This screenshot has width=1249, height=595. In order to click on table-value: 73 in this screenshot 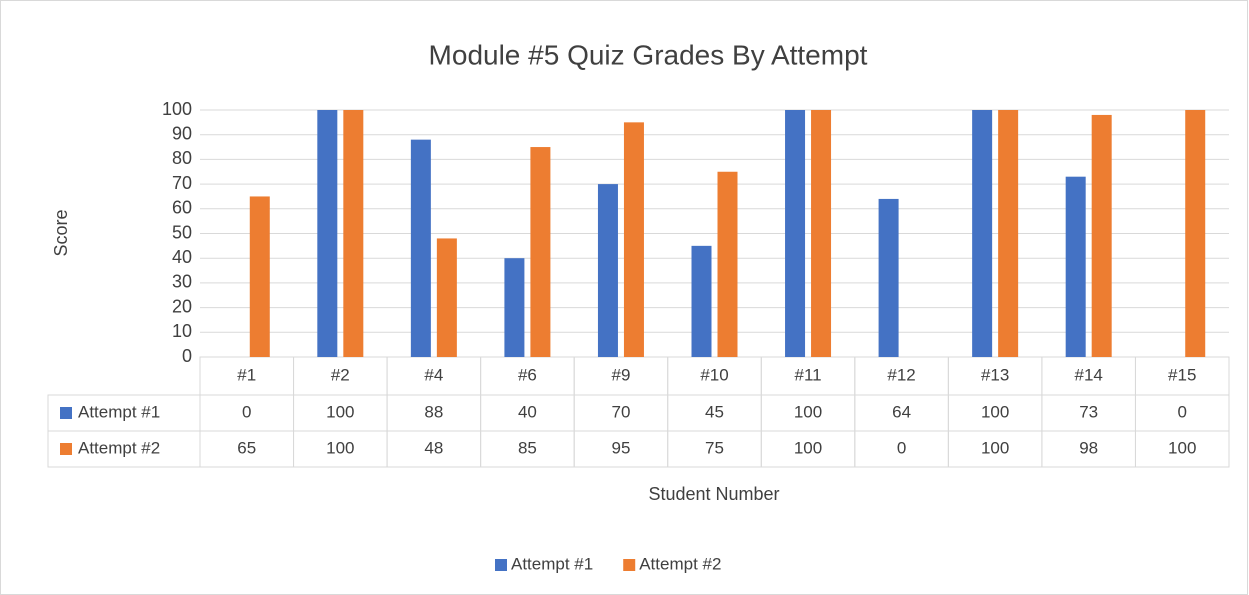, I will do `click(1088, 411)`.